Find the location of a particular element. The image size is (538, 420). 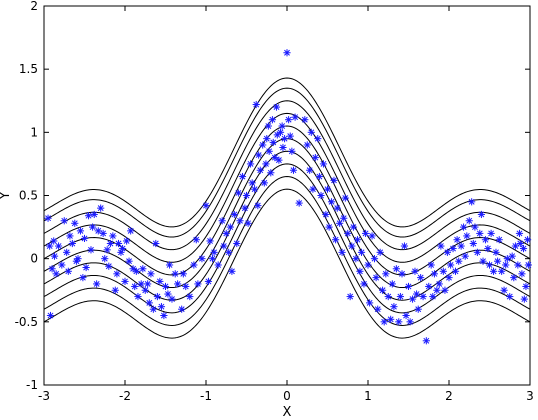

y-tick-label: 1.5 is located at coordinates (28, 69).